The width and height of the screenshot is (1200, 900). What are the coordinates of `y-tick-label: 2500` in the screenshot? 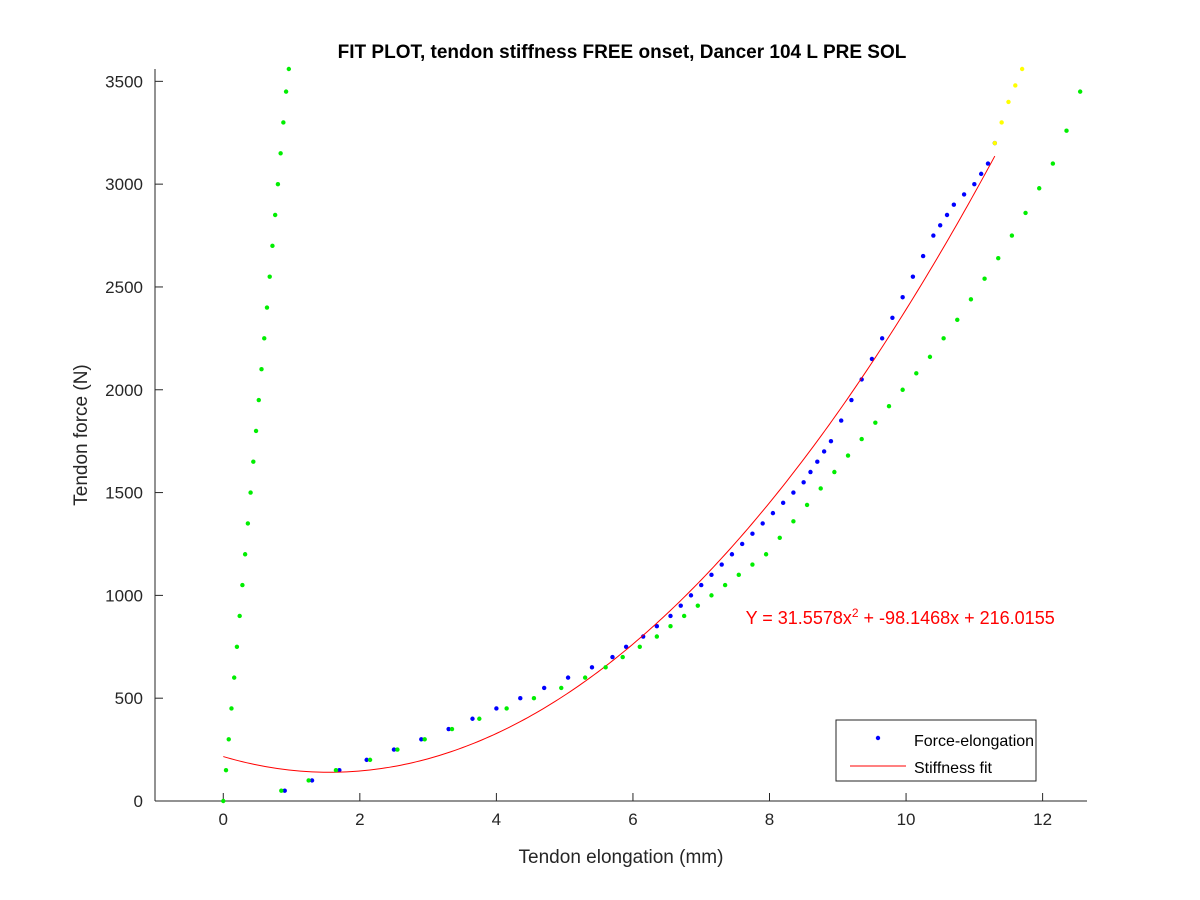 It's located at (124, 287).